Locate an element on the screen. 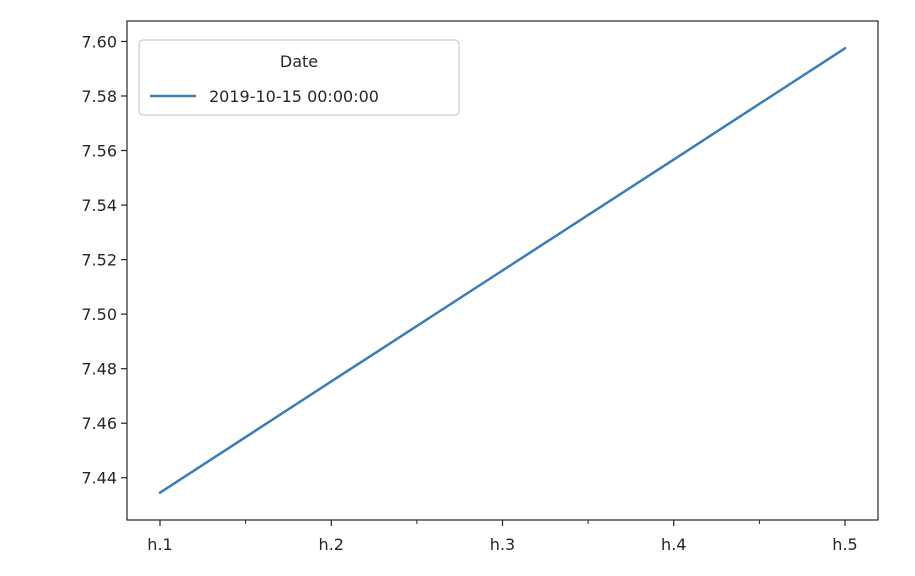 The image size is (915, 576). y-tick-label: 7.58 is located at coordinates (99, 96).